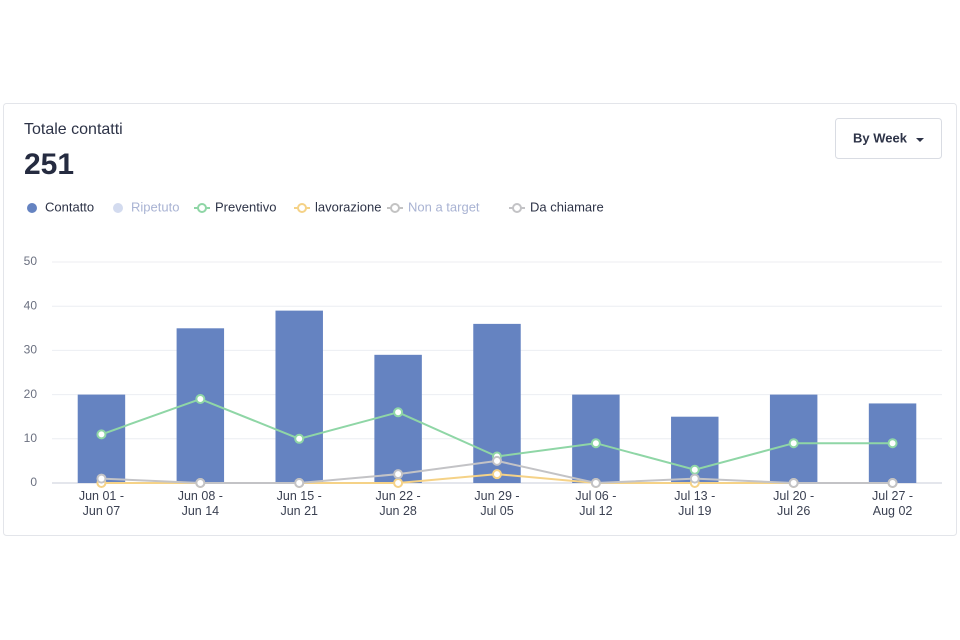 This screenshot has width=960, height=640. What do you see at coordinates (893, 511) in the screenshot?
I see `x-tick-line: Aug 02` at bounding box center [893, 511].